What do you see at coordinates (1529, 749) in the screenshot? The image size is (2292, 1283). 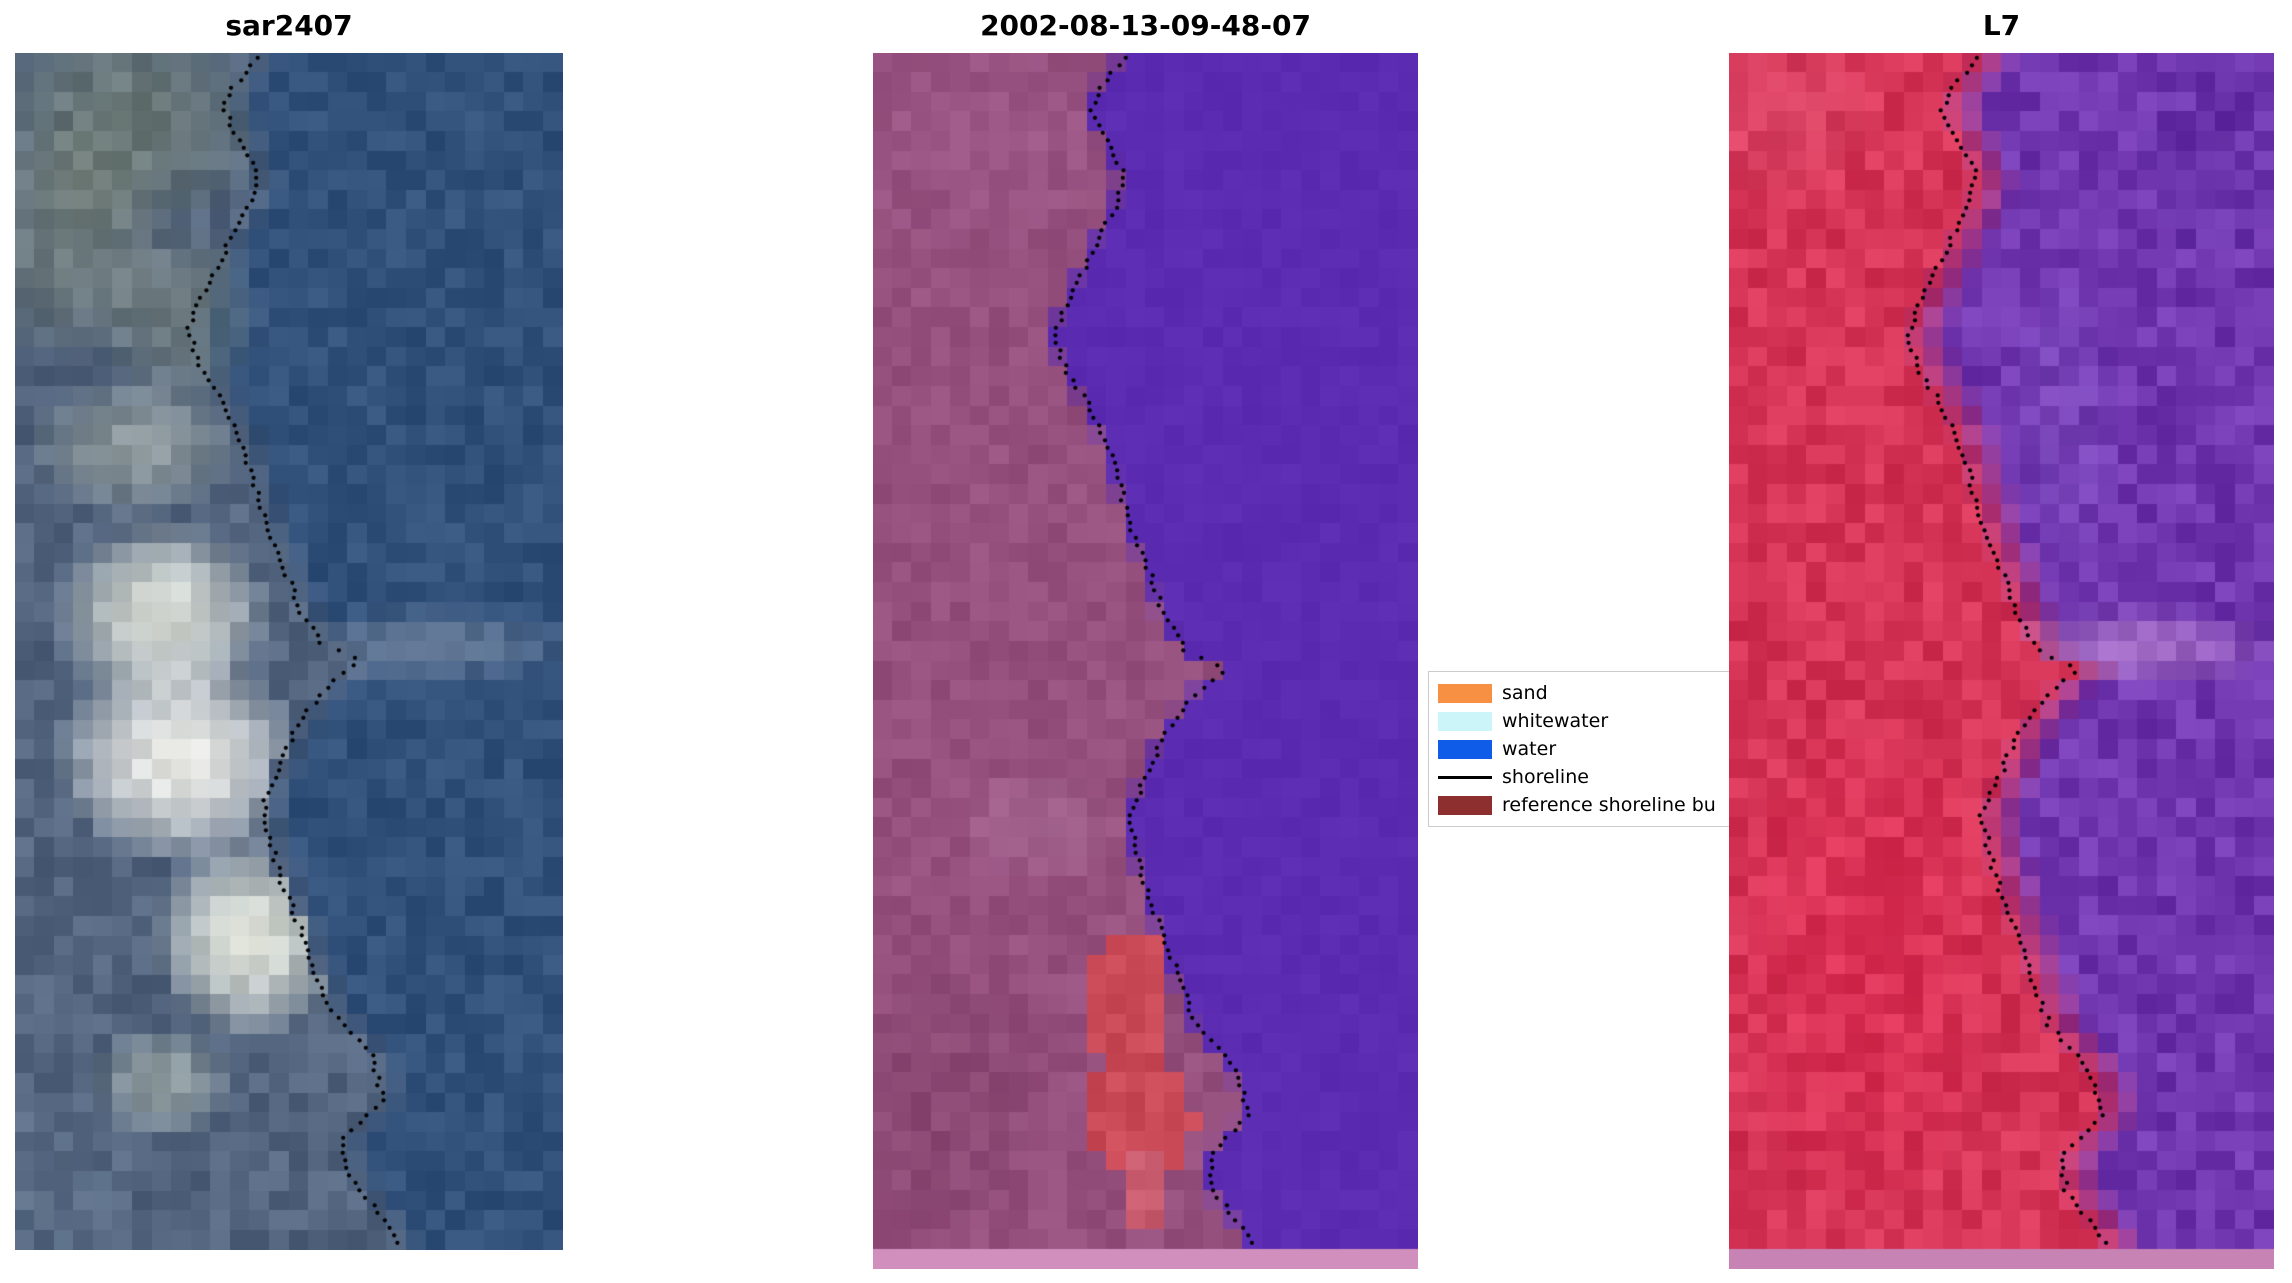 I see `legend-label-water: water` at bounding box center [1529, 749].